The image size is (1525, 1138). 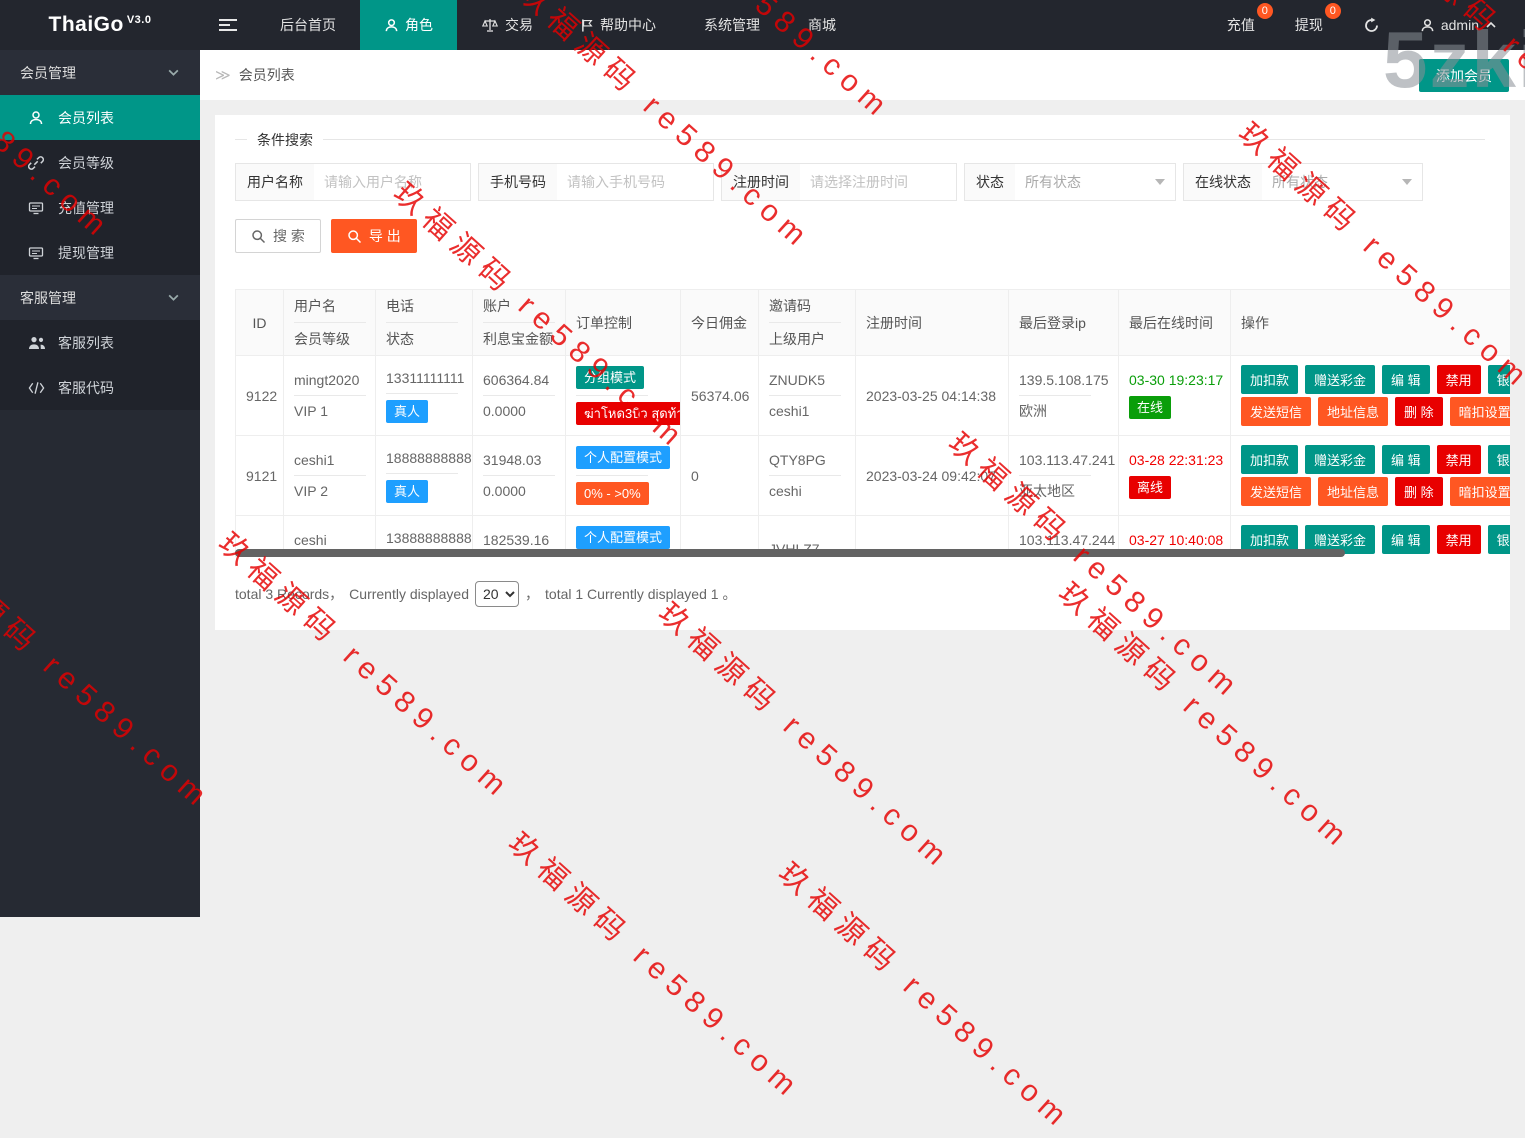 What do you see at coordinates (618, 25) in the screenshot?
I see `nav-item-help: 帮助中心` at bounding box center [618, 25].